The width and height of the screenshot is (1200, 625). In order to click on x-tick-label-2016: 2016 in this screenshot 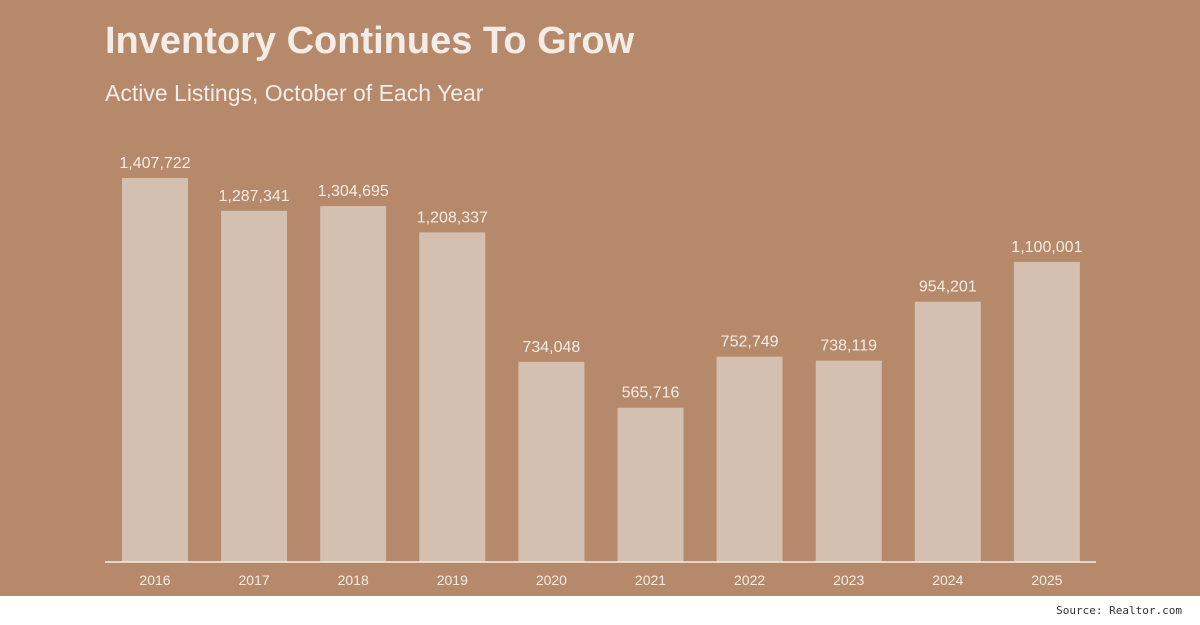, I will do `click(154, 580)`.